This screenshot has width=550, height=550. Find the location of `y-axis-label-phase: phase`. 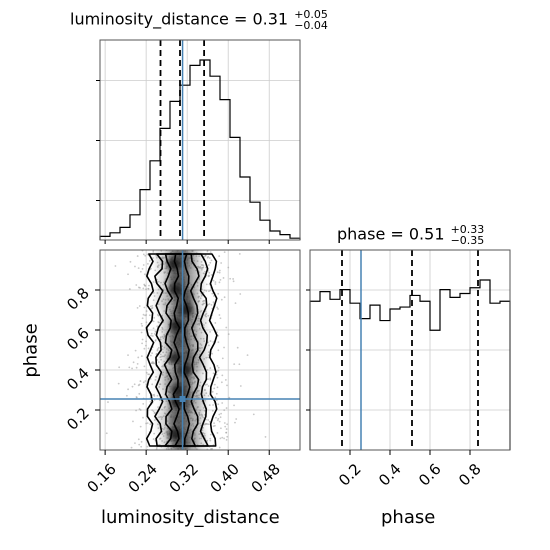

y-axis-label-phase: phase is located at coordinates (31, 350).